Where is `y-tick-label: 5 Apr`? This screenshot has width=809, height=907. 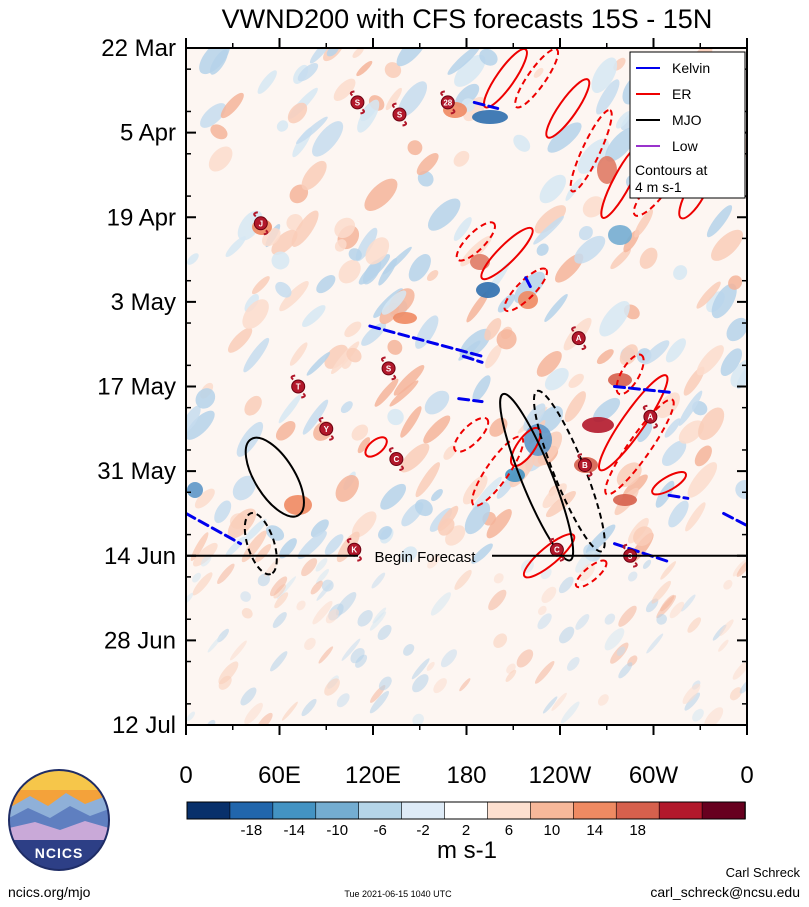 y-tick-label: 5 Apr is located at coordinates (148, 133).